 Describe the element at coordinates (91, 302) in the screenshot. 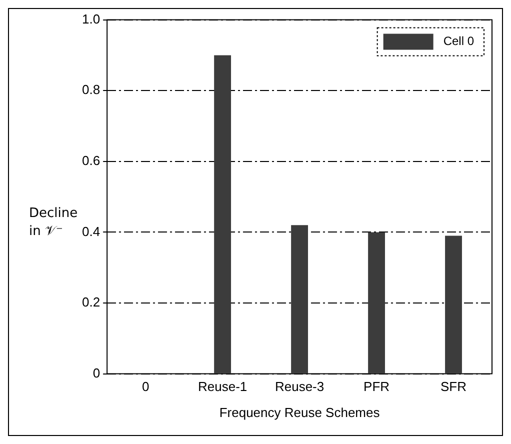

I see `y-tick-label: 0.2` at that location.